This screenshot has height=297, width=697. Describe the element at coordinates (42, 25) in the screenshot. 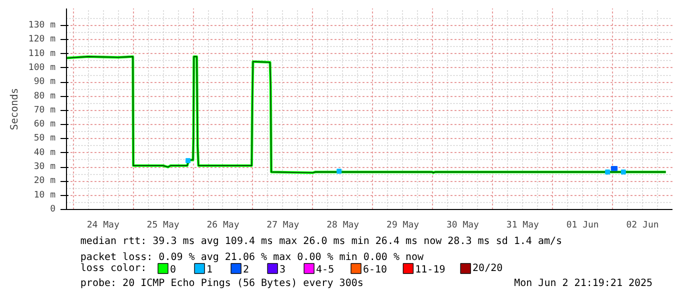

I see `y-tick-label: 130 m` at that location.